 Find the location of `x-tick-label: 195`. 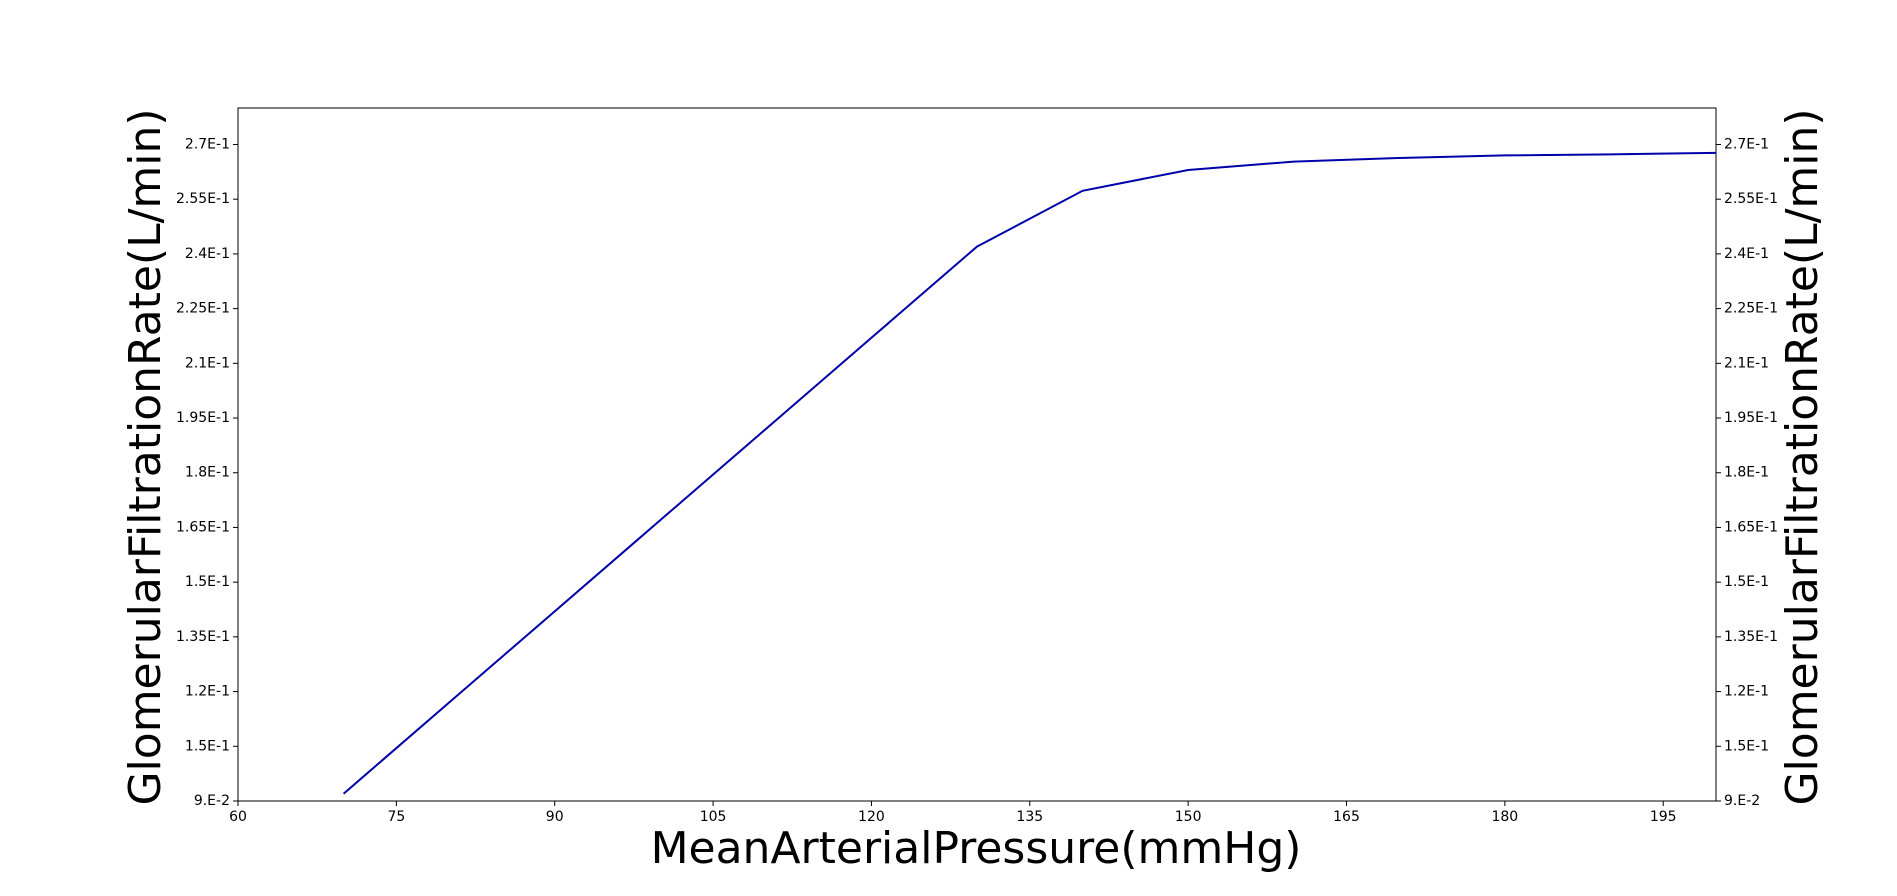

x-tick-label: 195 is located at coordinates (1663, 817).